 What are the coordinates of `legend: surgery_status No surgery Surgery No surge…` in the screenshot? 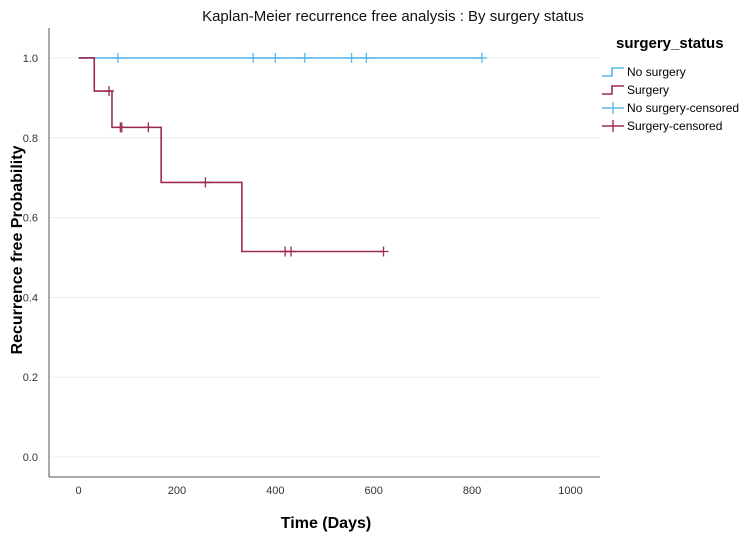 It's located at (670, 84).